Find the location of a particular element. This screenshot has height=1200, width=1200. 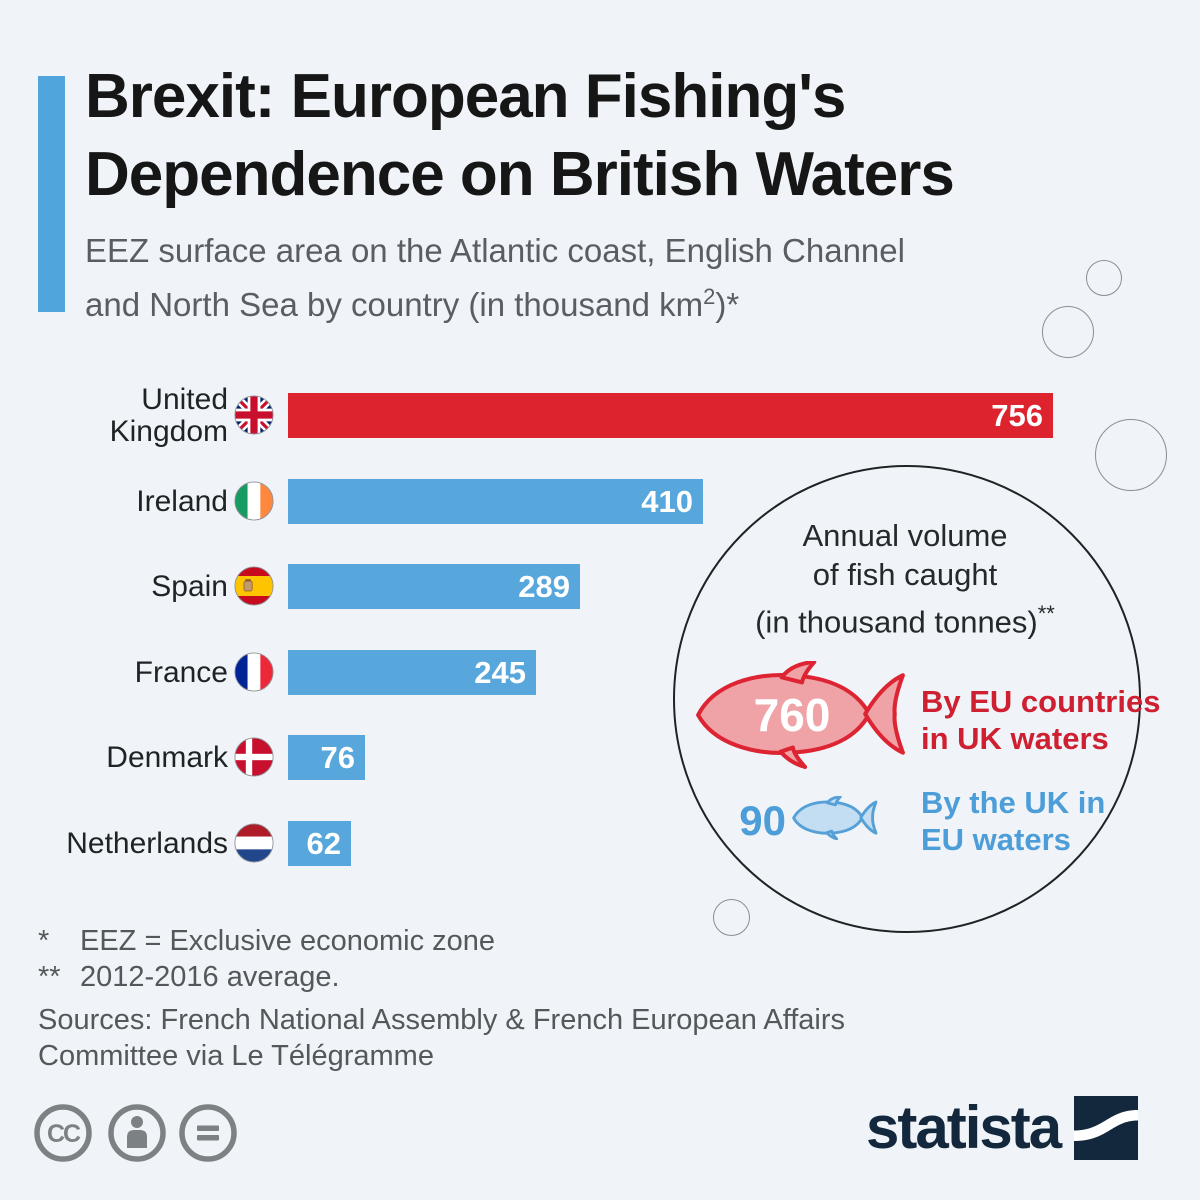

country-label: United Kingdom is located at coordinates (168, 415).